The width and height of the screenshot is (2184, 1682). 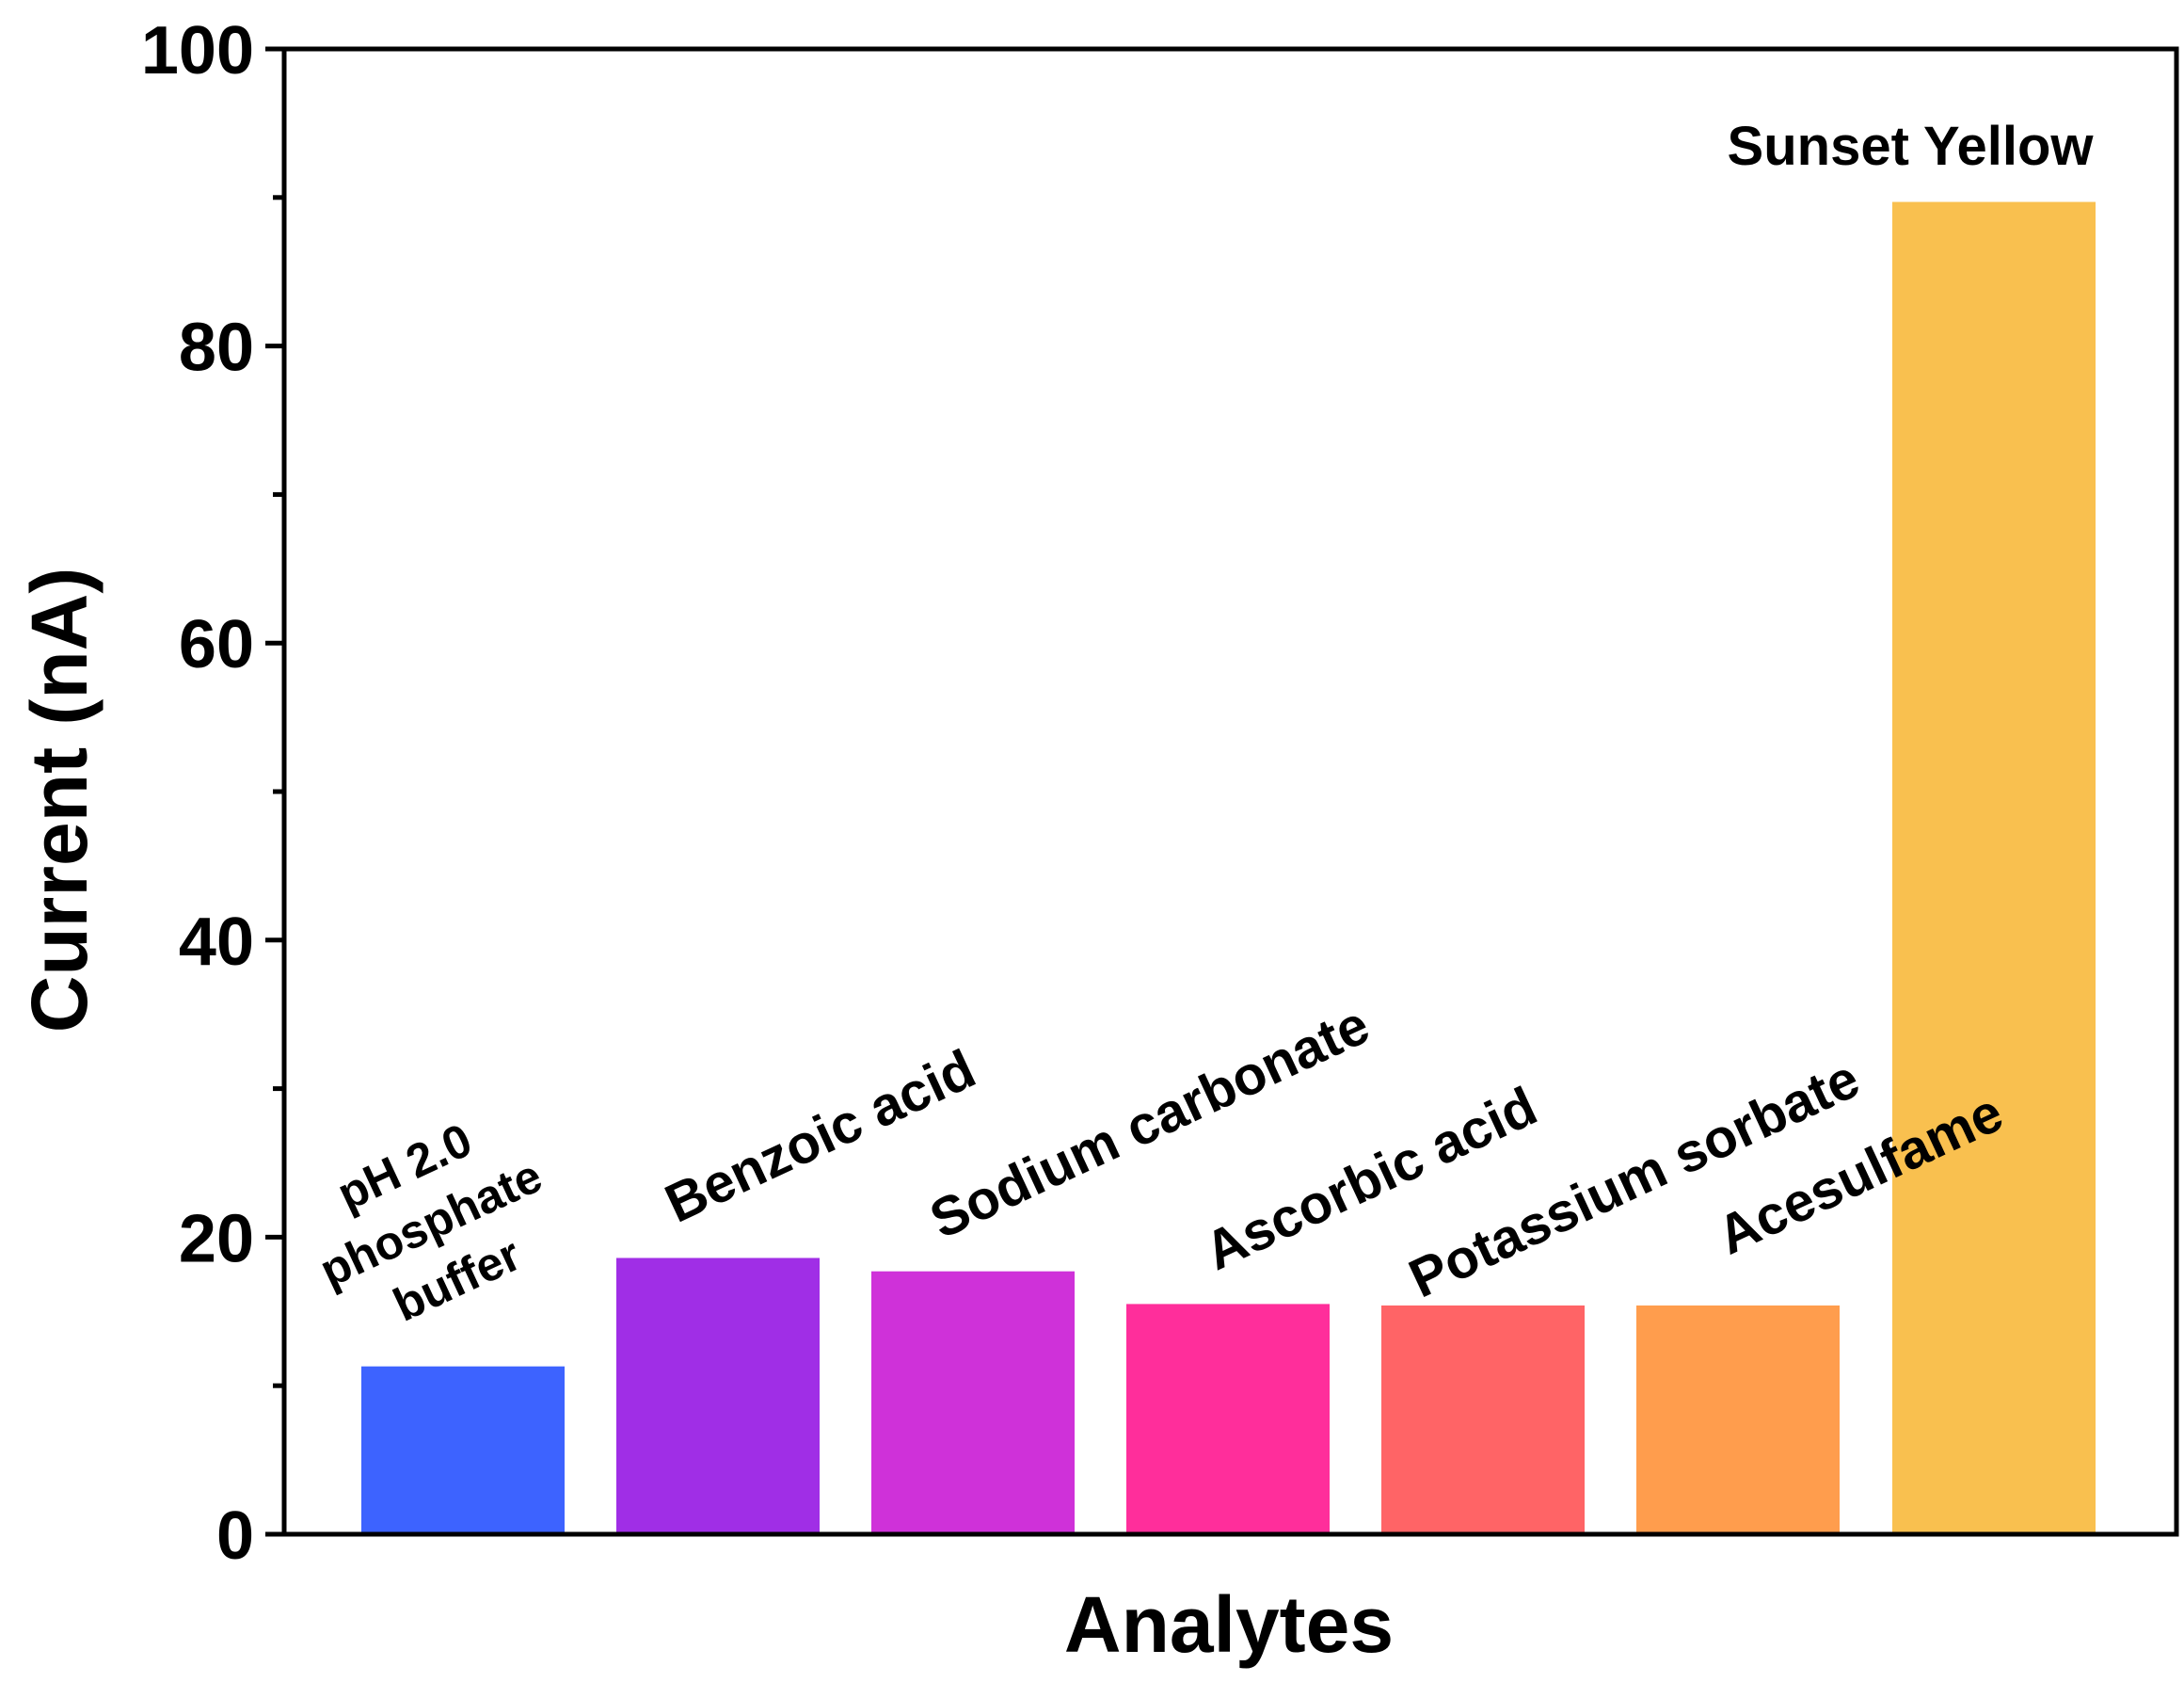 I want to click on y-axis-title: Current (nA), so click(x=59, y=800).